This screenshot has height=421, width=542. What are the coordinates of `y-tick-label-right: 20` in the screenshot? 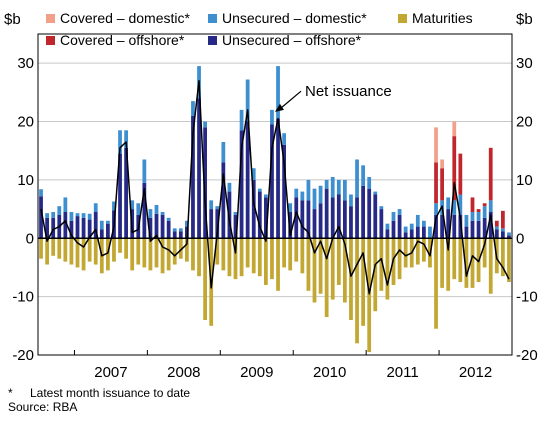 It's located at (524, 122).